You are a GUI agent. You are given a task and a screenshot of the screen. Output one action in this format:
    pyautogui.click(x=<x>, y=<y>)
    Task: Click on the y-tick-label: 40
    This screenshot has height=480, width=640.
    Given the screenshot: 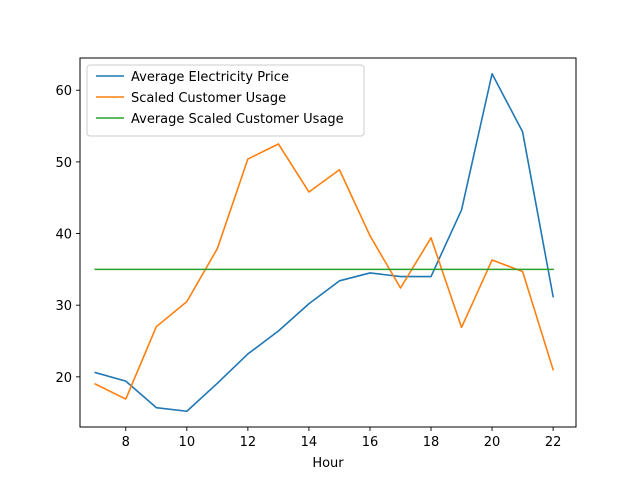 What is the action you would take?
    pyautogui.click(x=63, y=235)
    